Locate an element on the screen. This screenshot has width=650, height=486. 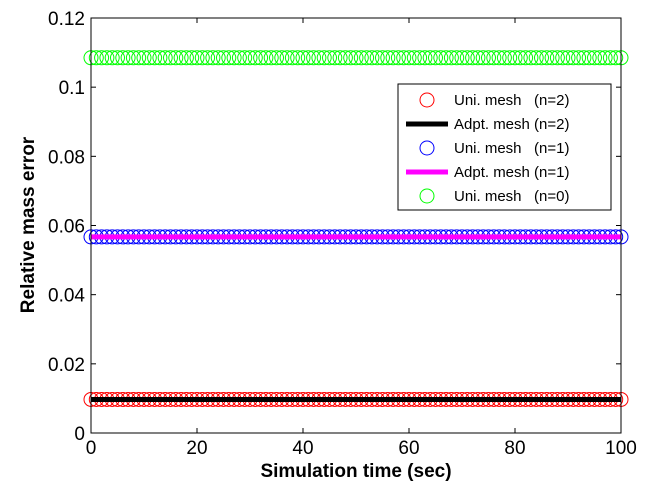
legend-entry: Adpt. mesh (n=1) is located at coordinates (487, 172).